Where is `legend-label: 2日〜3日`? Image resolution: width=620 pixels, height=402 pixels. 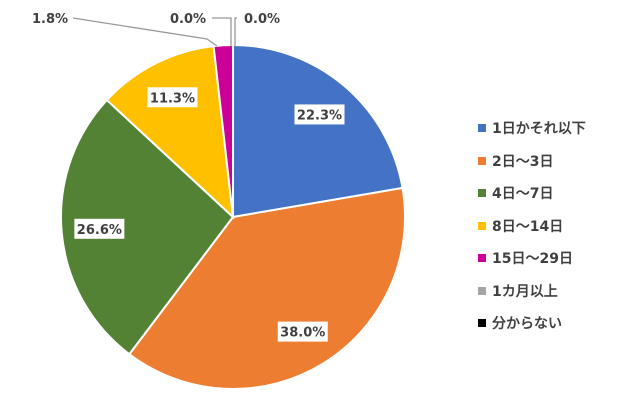 legend-label: 2日〜3日 is located at coordinates (523, 161).